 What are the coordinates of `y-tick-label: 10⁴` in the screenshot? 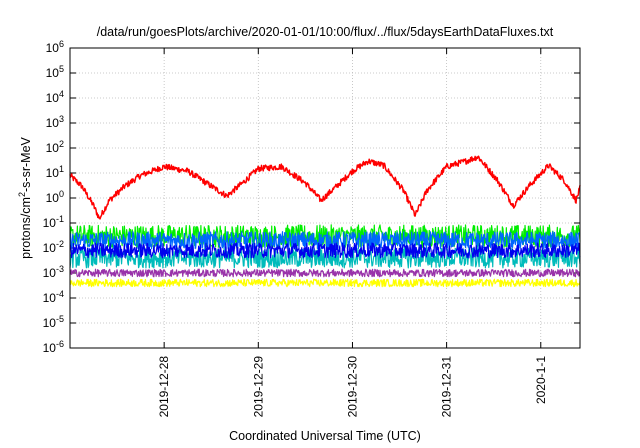 It's located at (55, 97).